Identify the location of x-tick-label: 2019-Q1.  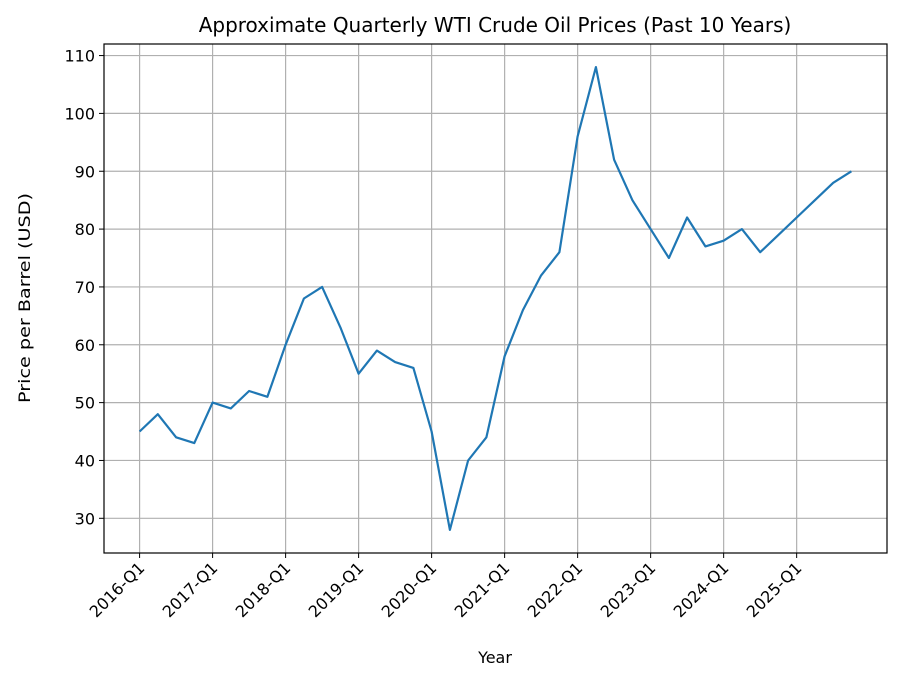
(336, 589).